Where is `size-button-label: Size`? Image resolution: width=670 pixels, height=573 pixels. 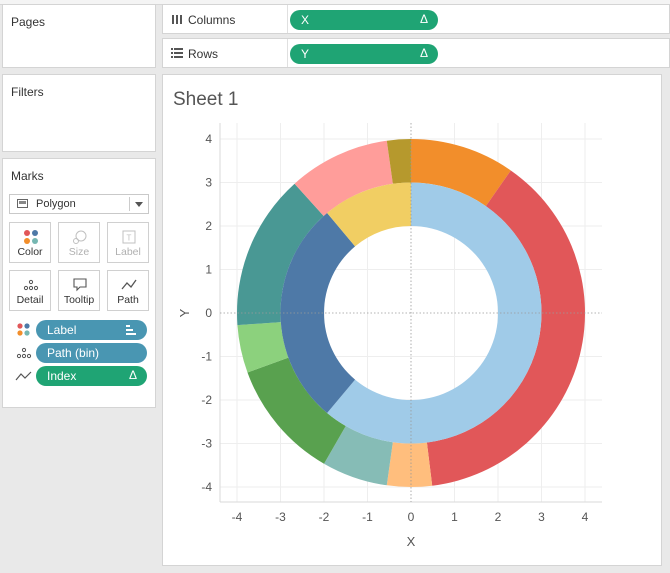 size-button-label: Size is located at coordinates (79, 252).